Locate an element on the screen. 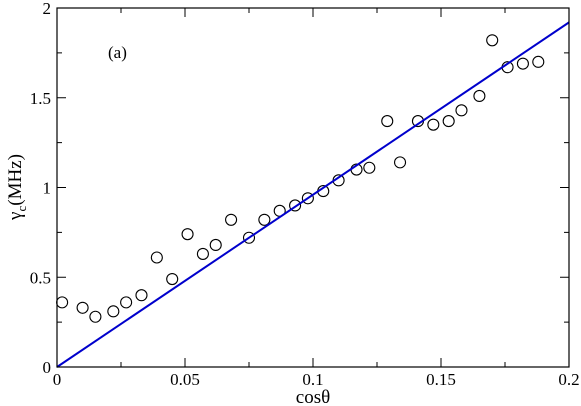 The width and height of the screenshot is (581, 406). y-tick-label: 2 is located at coordinates (47, 9).